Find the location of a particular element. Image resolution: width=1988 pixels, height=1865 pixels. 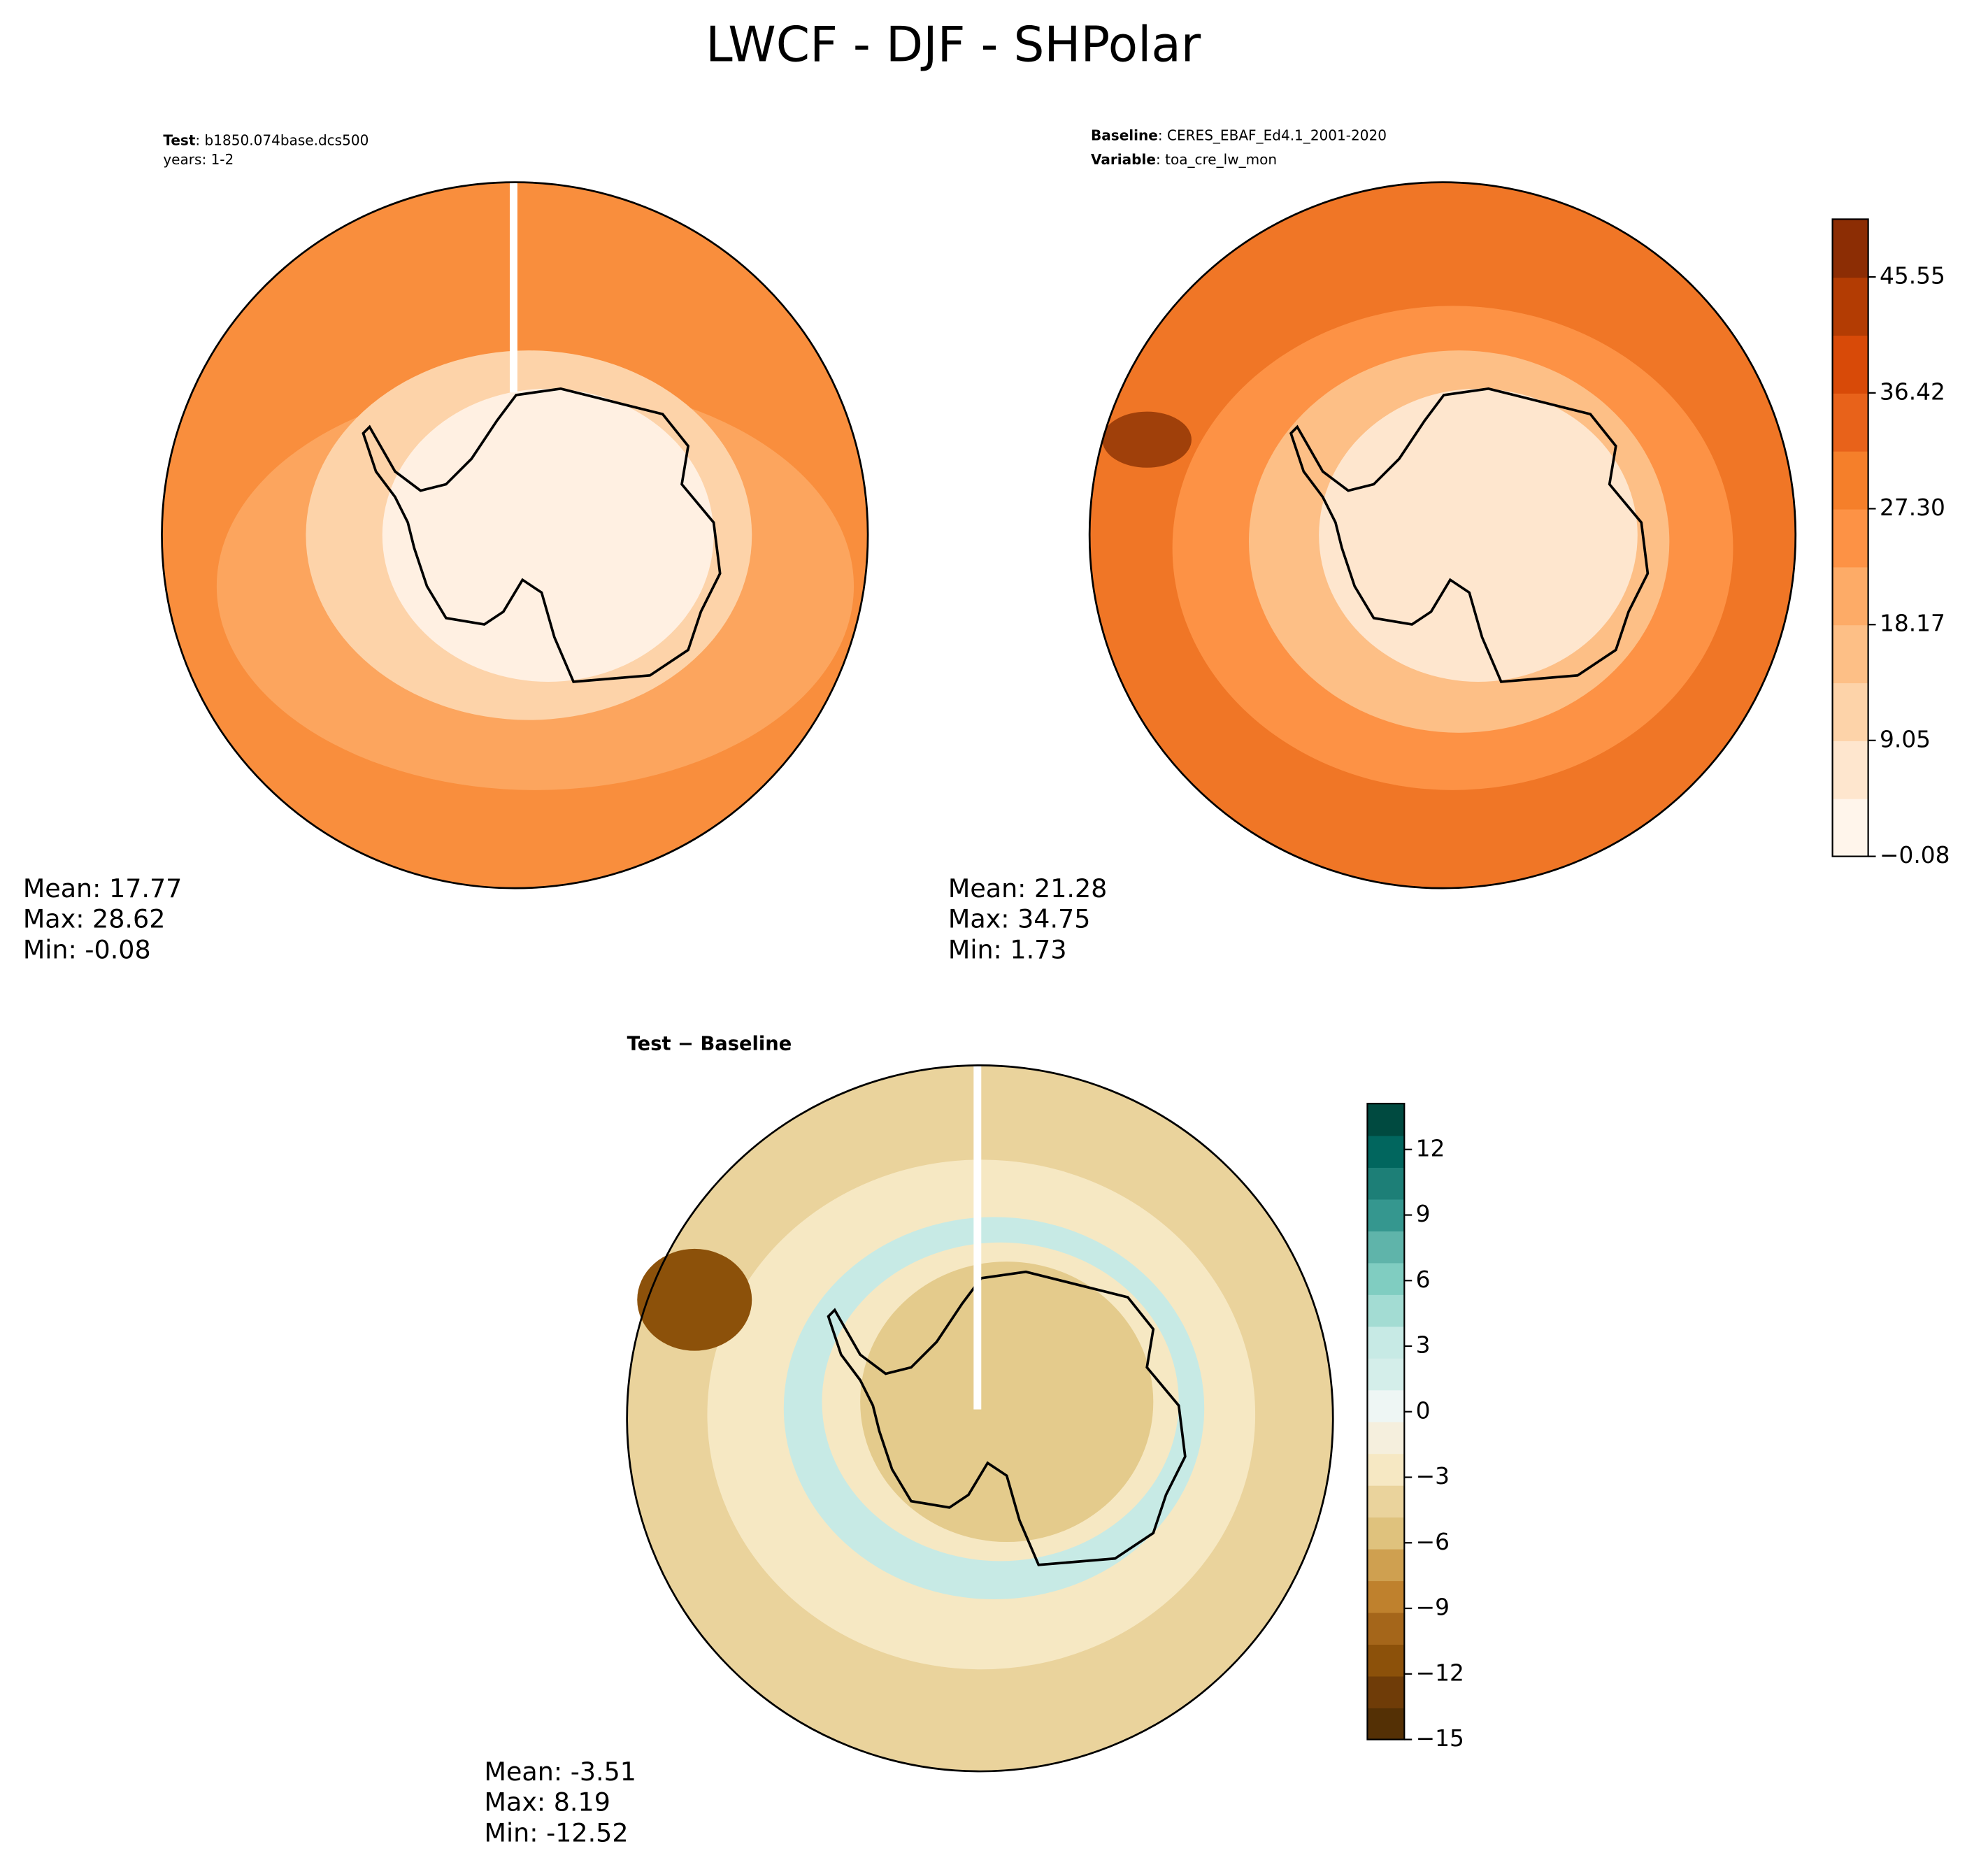

stat: Max: 28.62 is located at coordinates (94, 919).